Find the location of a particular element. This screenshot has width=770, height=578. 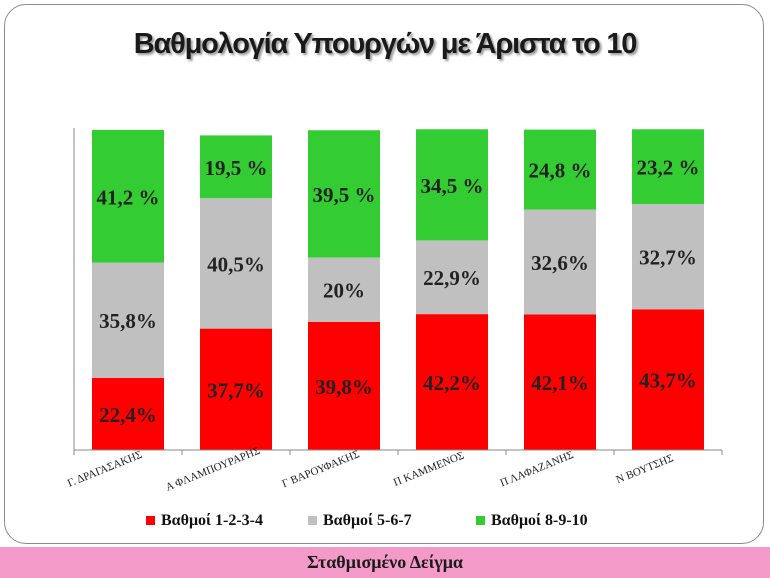

bar-segment-s2-c5 is located at coordinates (668, 166).